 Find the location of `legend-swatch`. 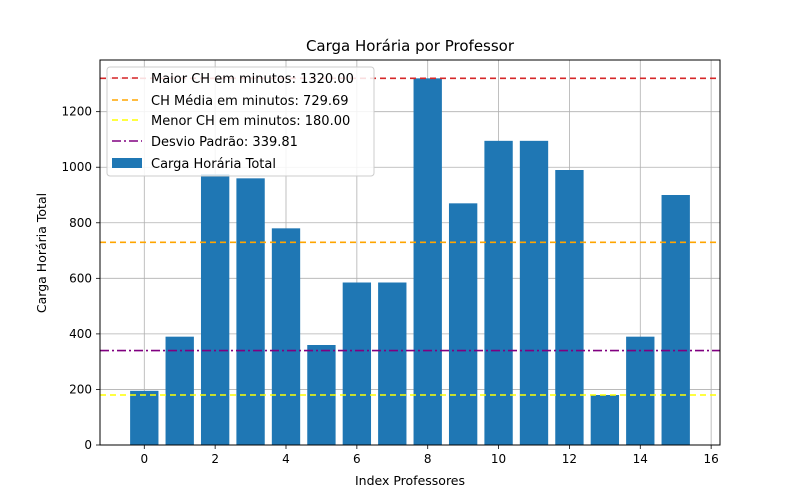

legend-swatch is located at coordinates (127, 163).